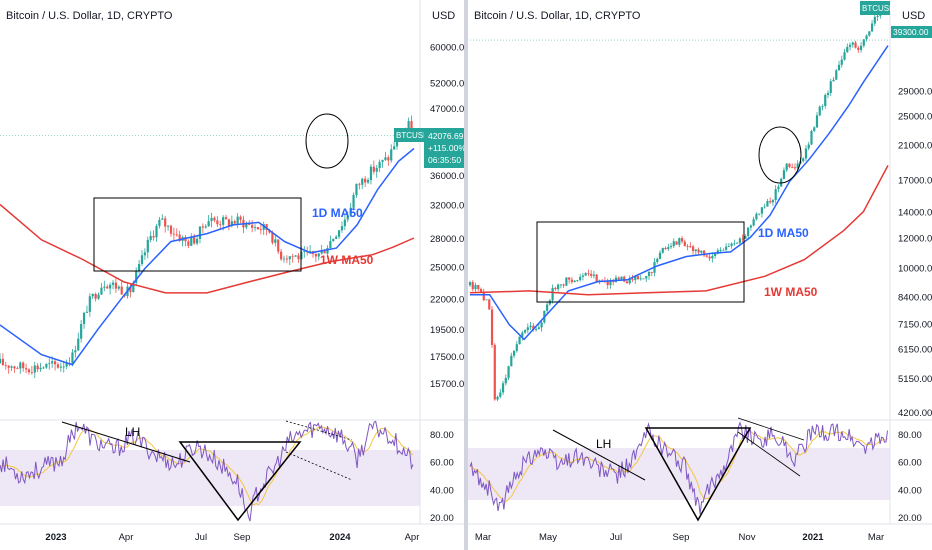 The height and width of the screenshot is (550, 932). Describe the element at coordinates (207, 248) in the screenshot. I see `ma50-1w-line-left` at that location.